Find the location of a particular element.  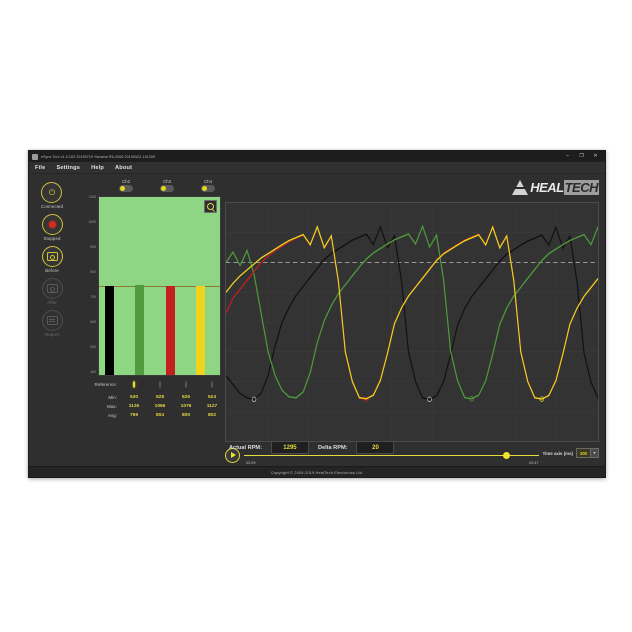

toggle-switch-ch2 is located at coordinates (126, 188).